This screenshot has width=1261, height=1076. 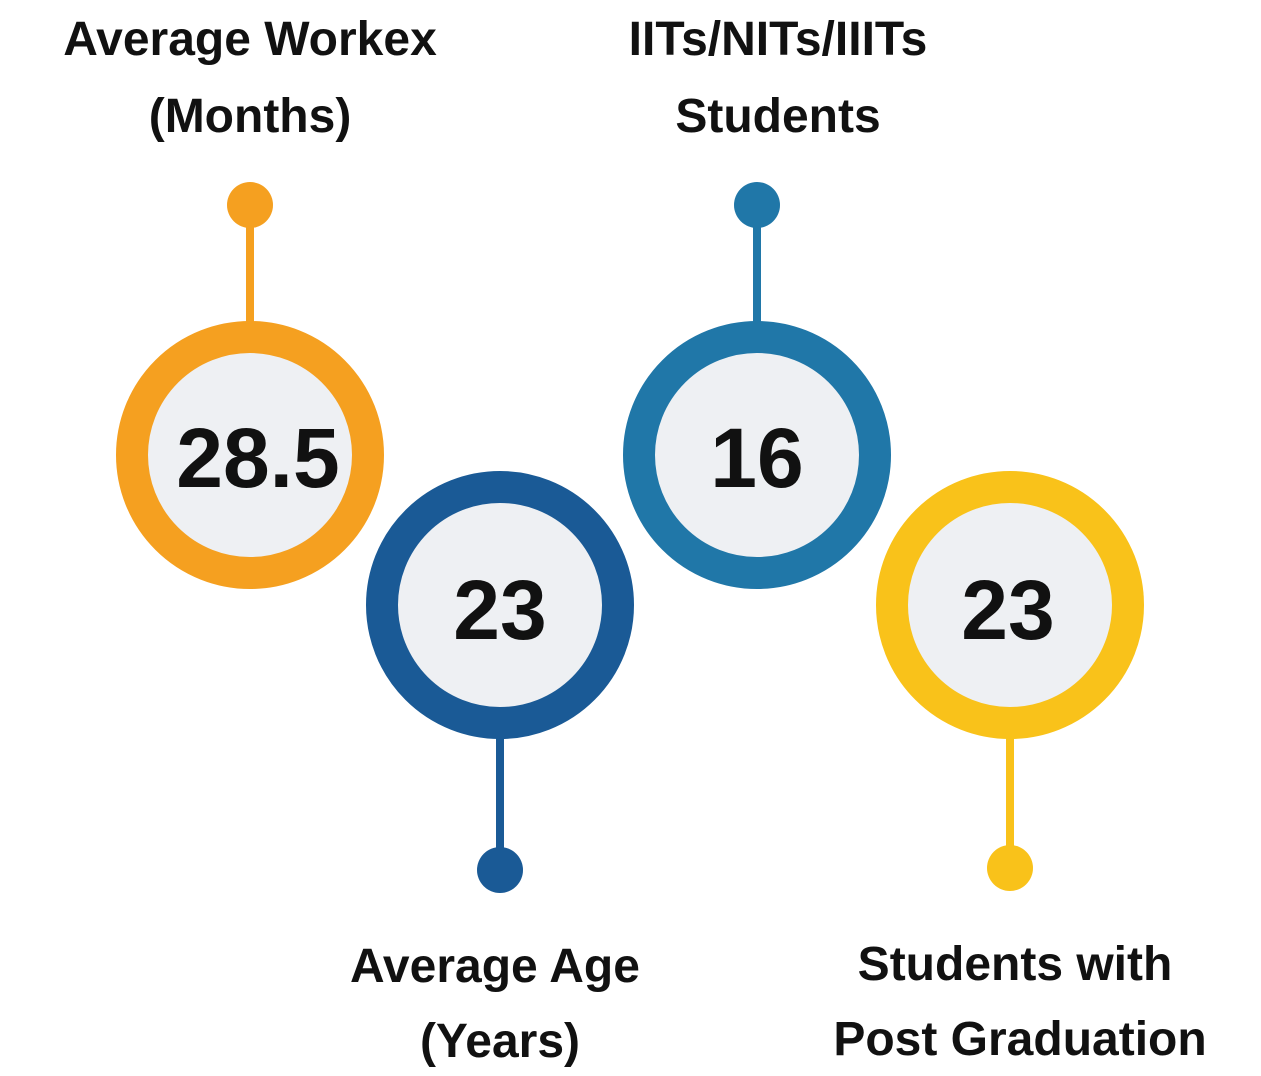 What do you see at coordinates (500, 1041) in the screenshot?
I see `stat-label: (Years)` at bounding box center [500, 1041].